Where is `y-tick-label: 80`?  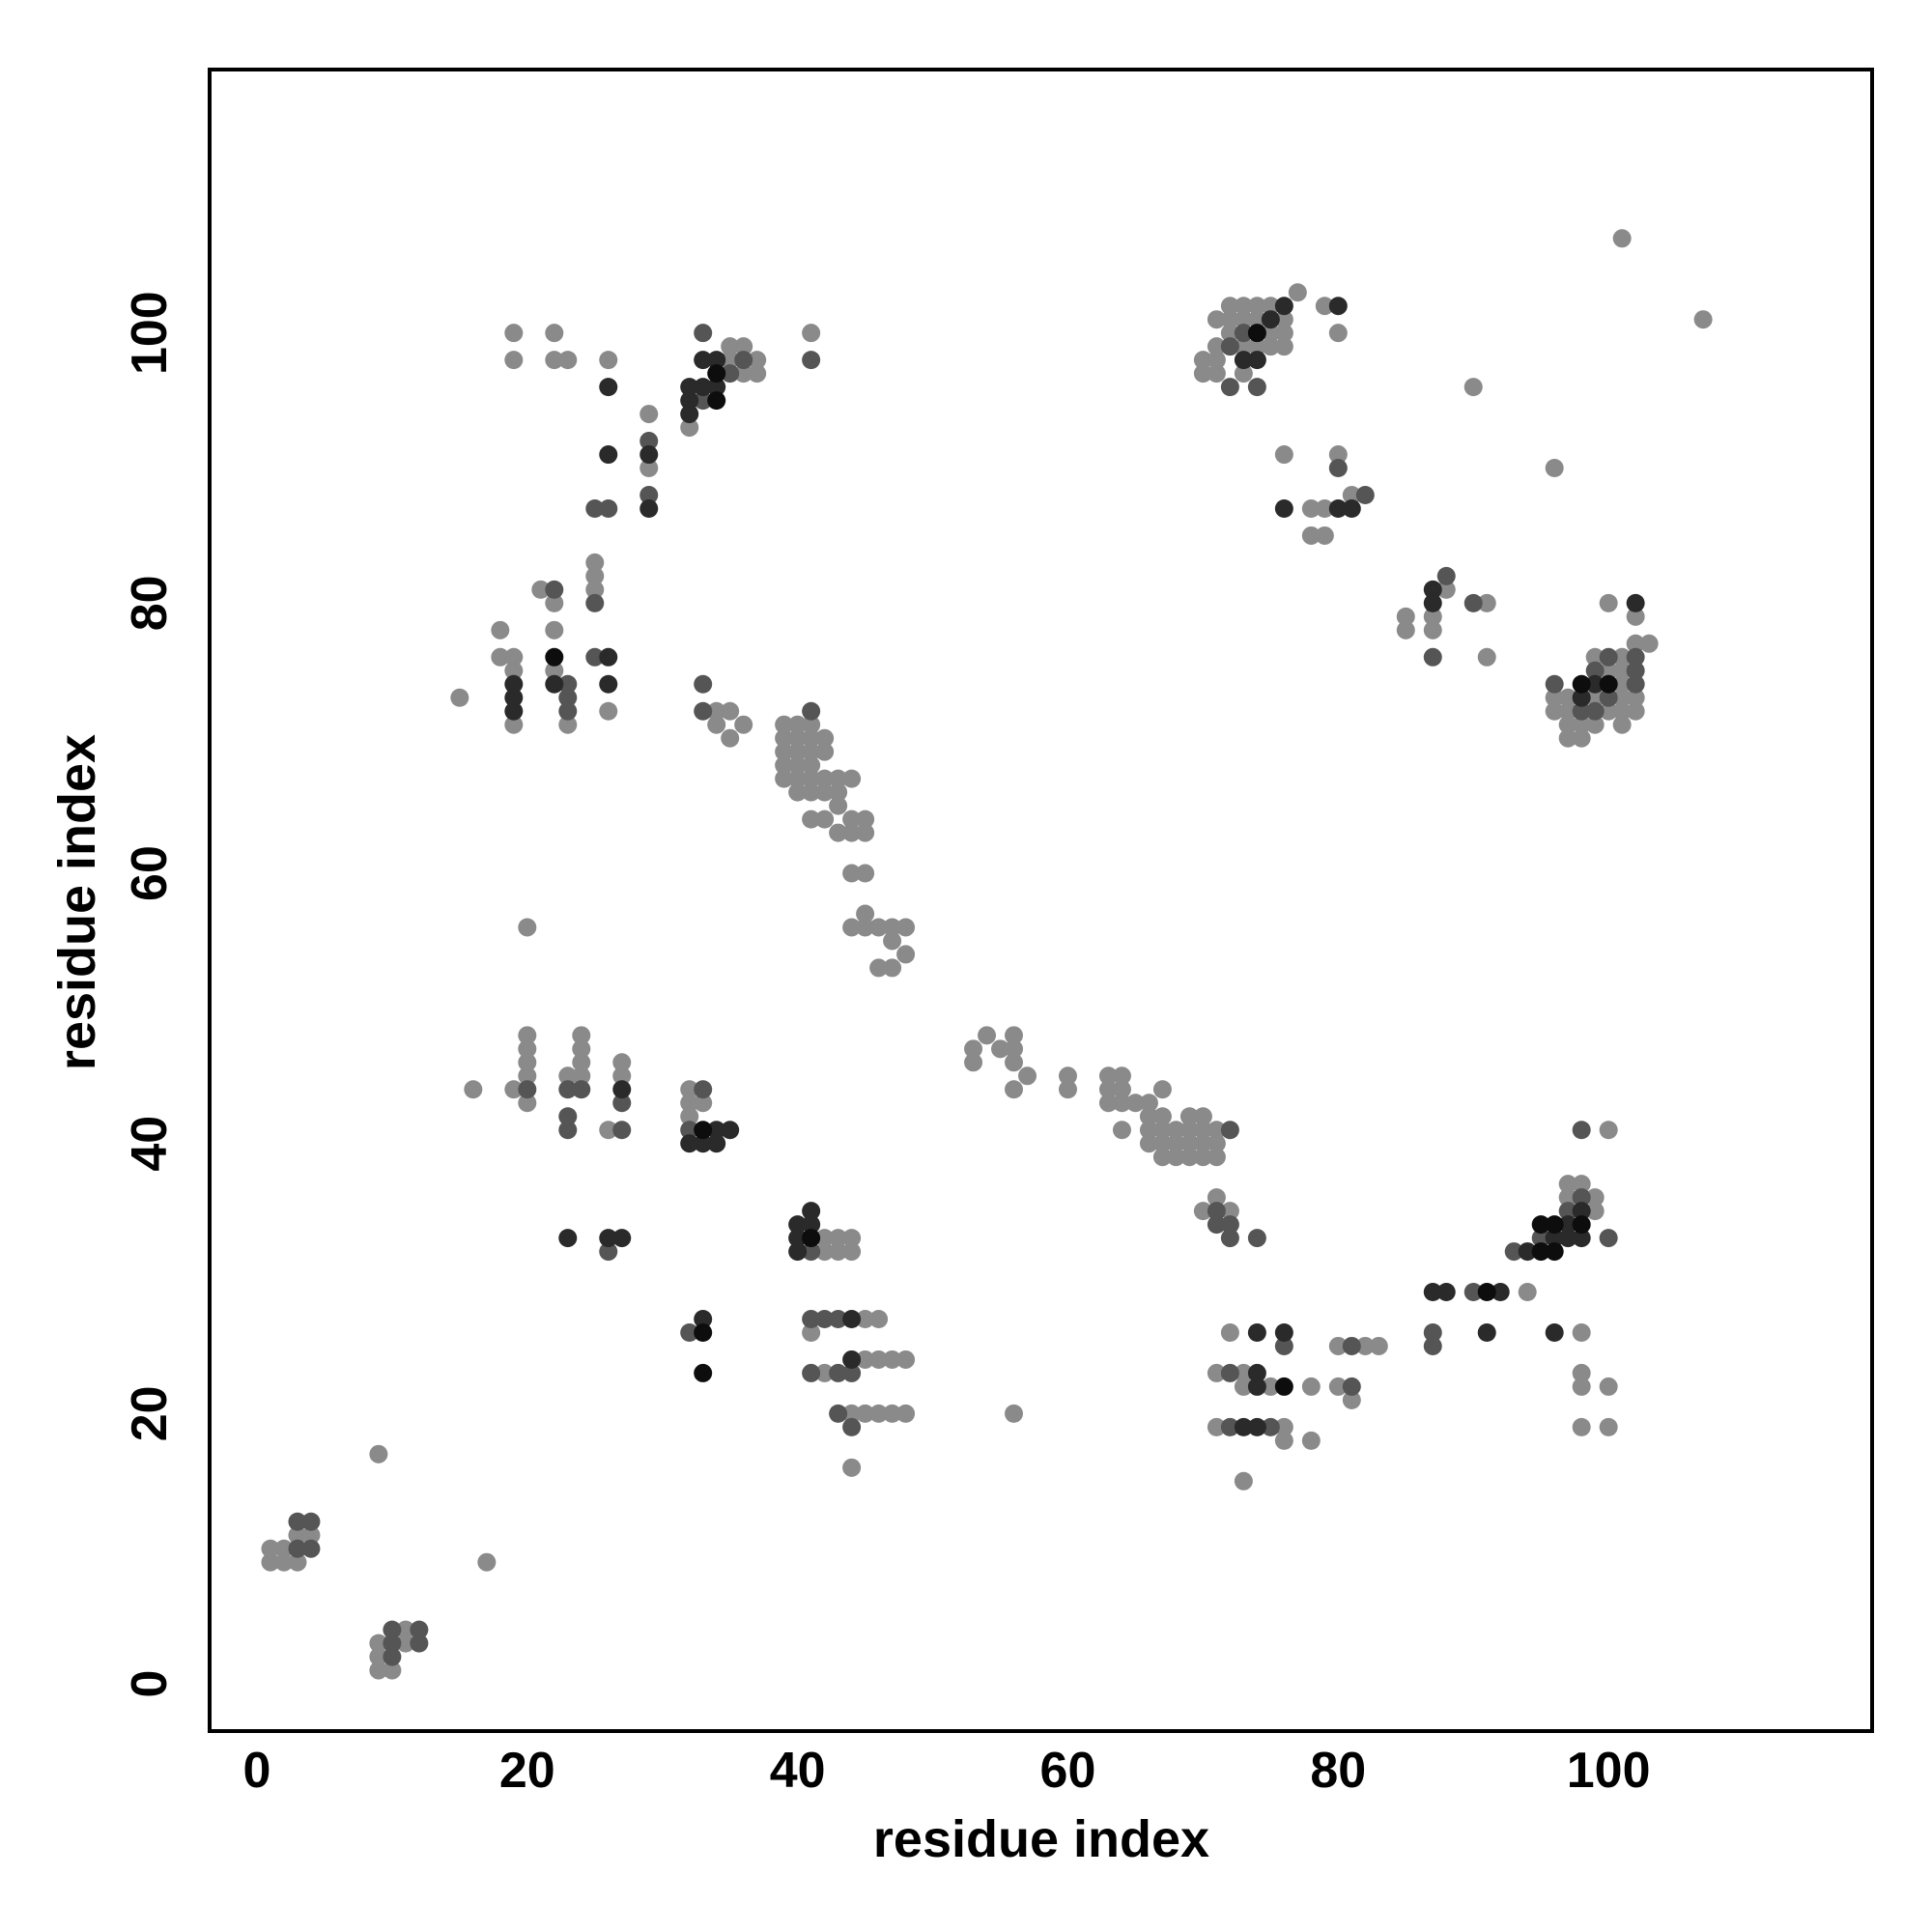
y-tick-label: 80 is located at coordinates (150, 603).